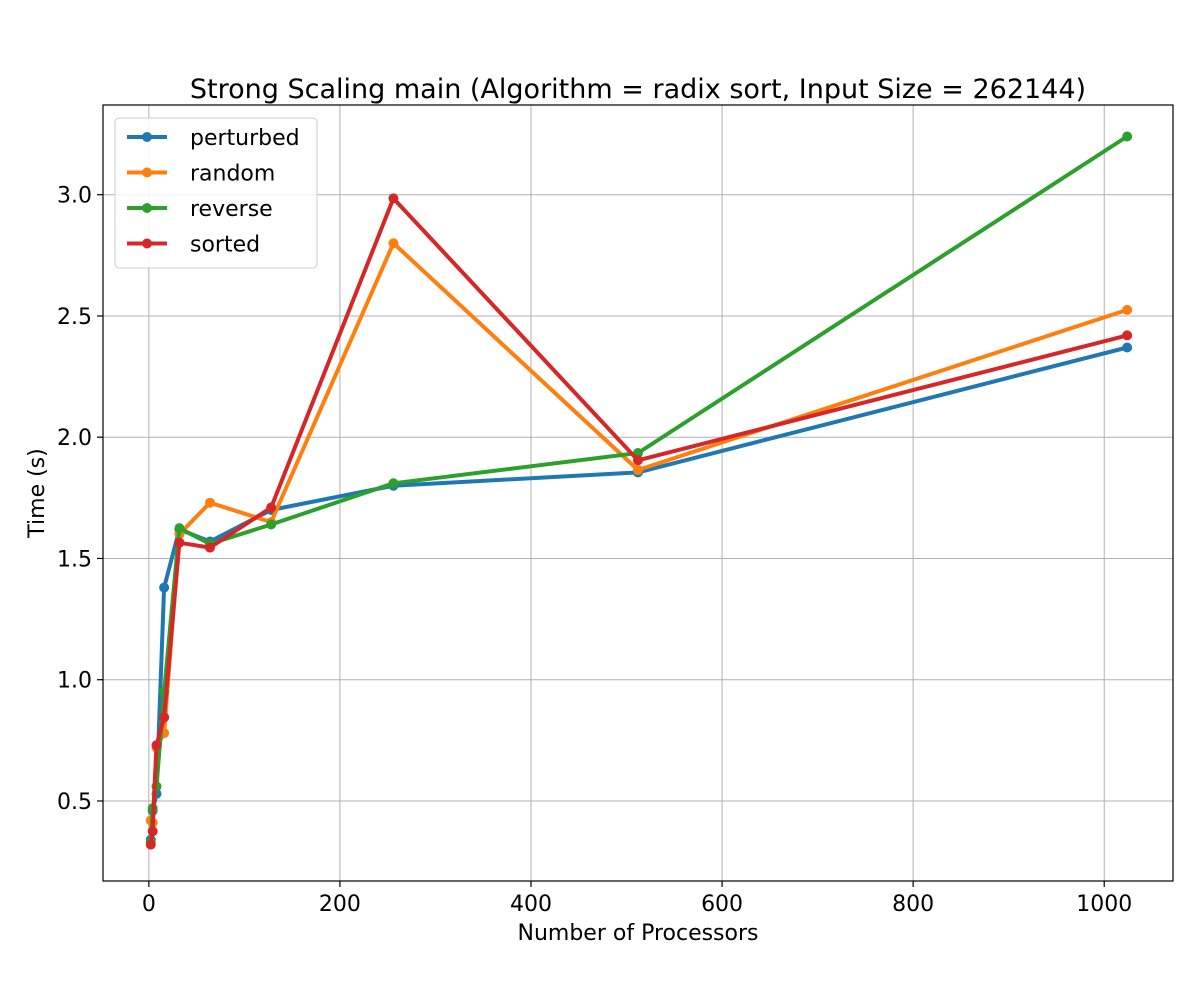 Image resolution: width=1200 pixels, height=1000 pixels. What do you see at coordinates (340, 904) in the screenshot?
I see `x-tick-label: 200` at bounding box center [340, 904].